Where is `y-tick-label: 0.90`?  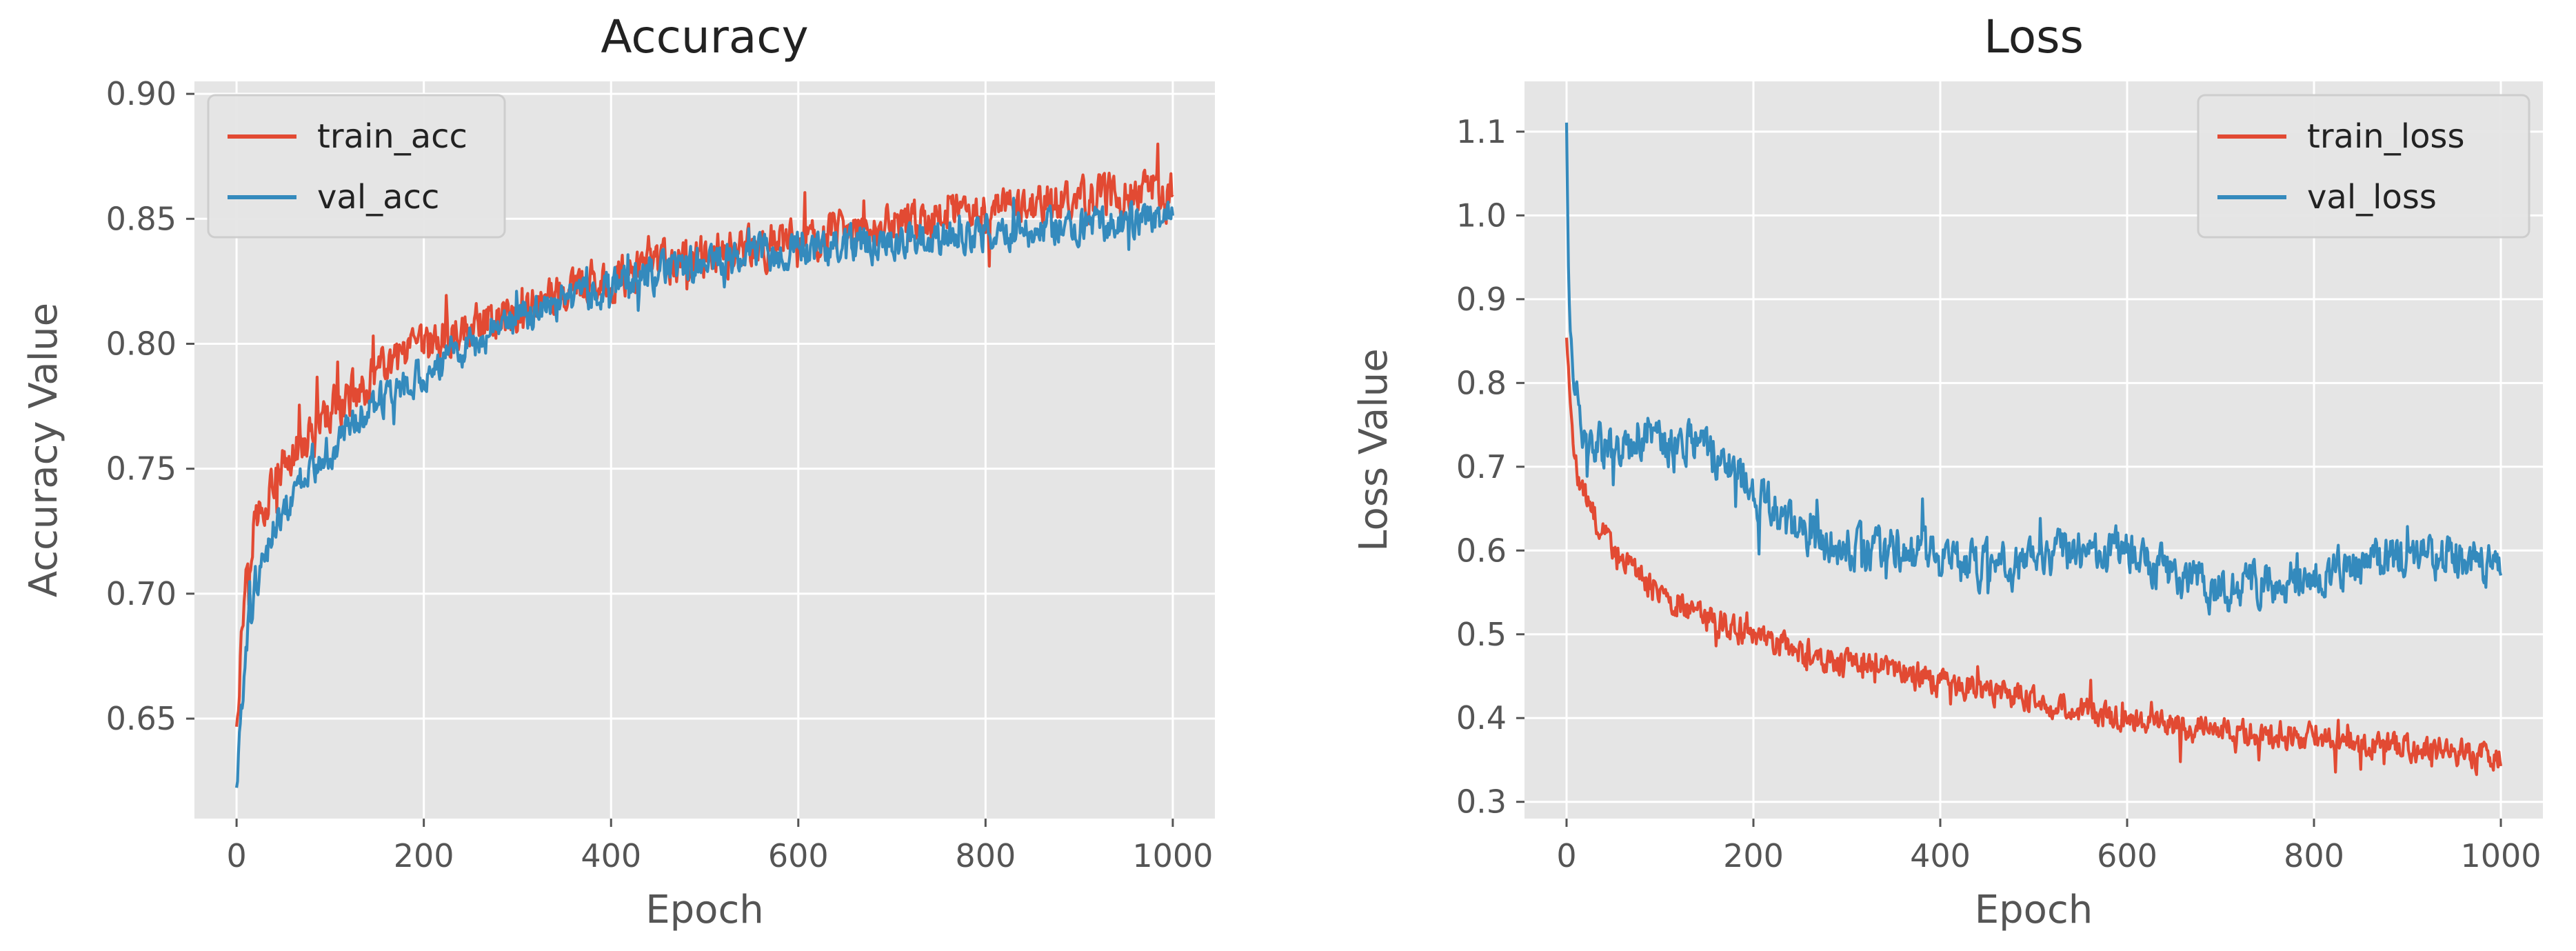
y-tick-label: 0.90 is located at coordinates (141, 94).